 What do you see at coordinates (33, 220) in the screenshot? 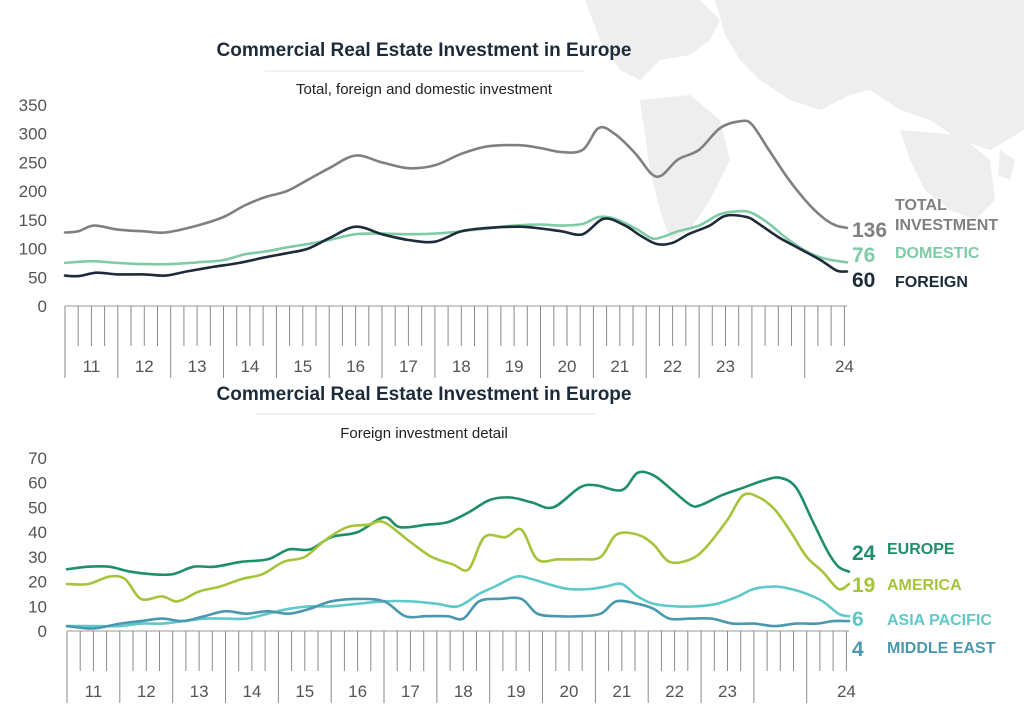
I see `y-tick-label: 150` at bounding box center [33, 220].